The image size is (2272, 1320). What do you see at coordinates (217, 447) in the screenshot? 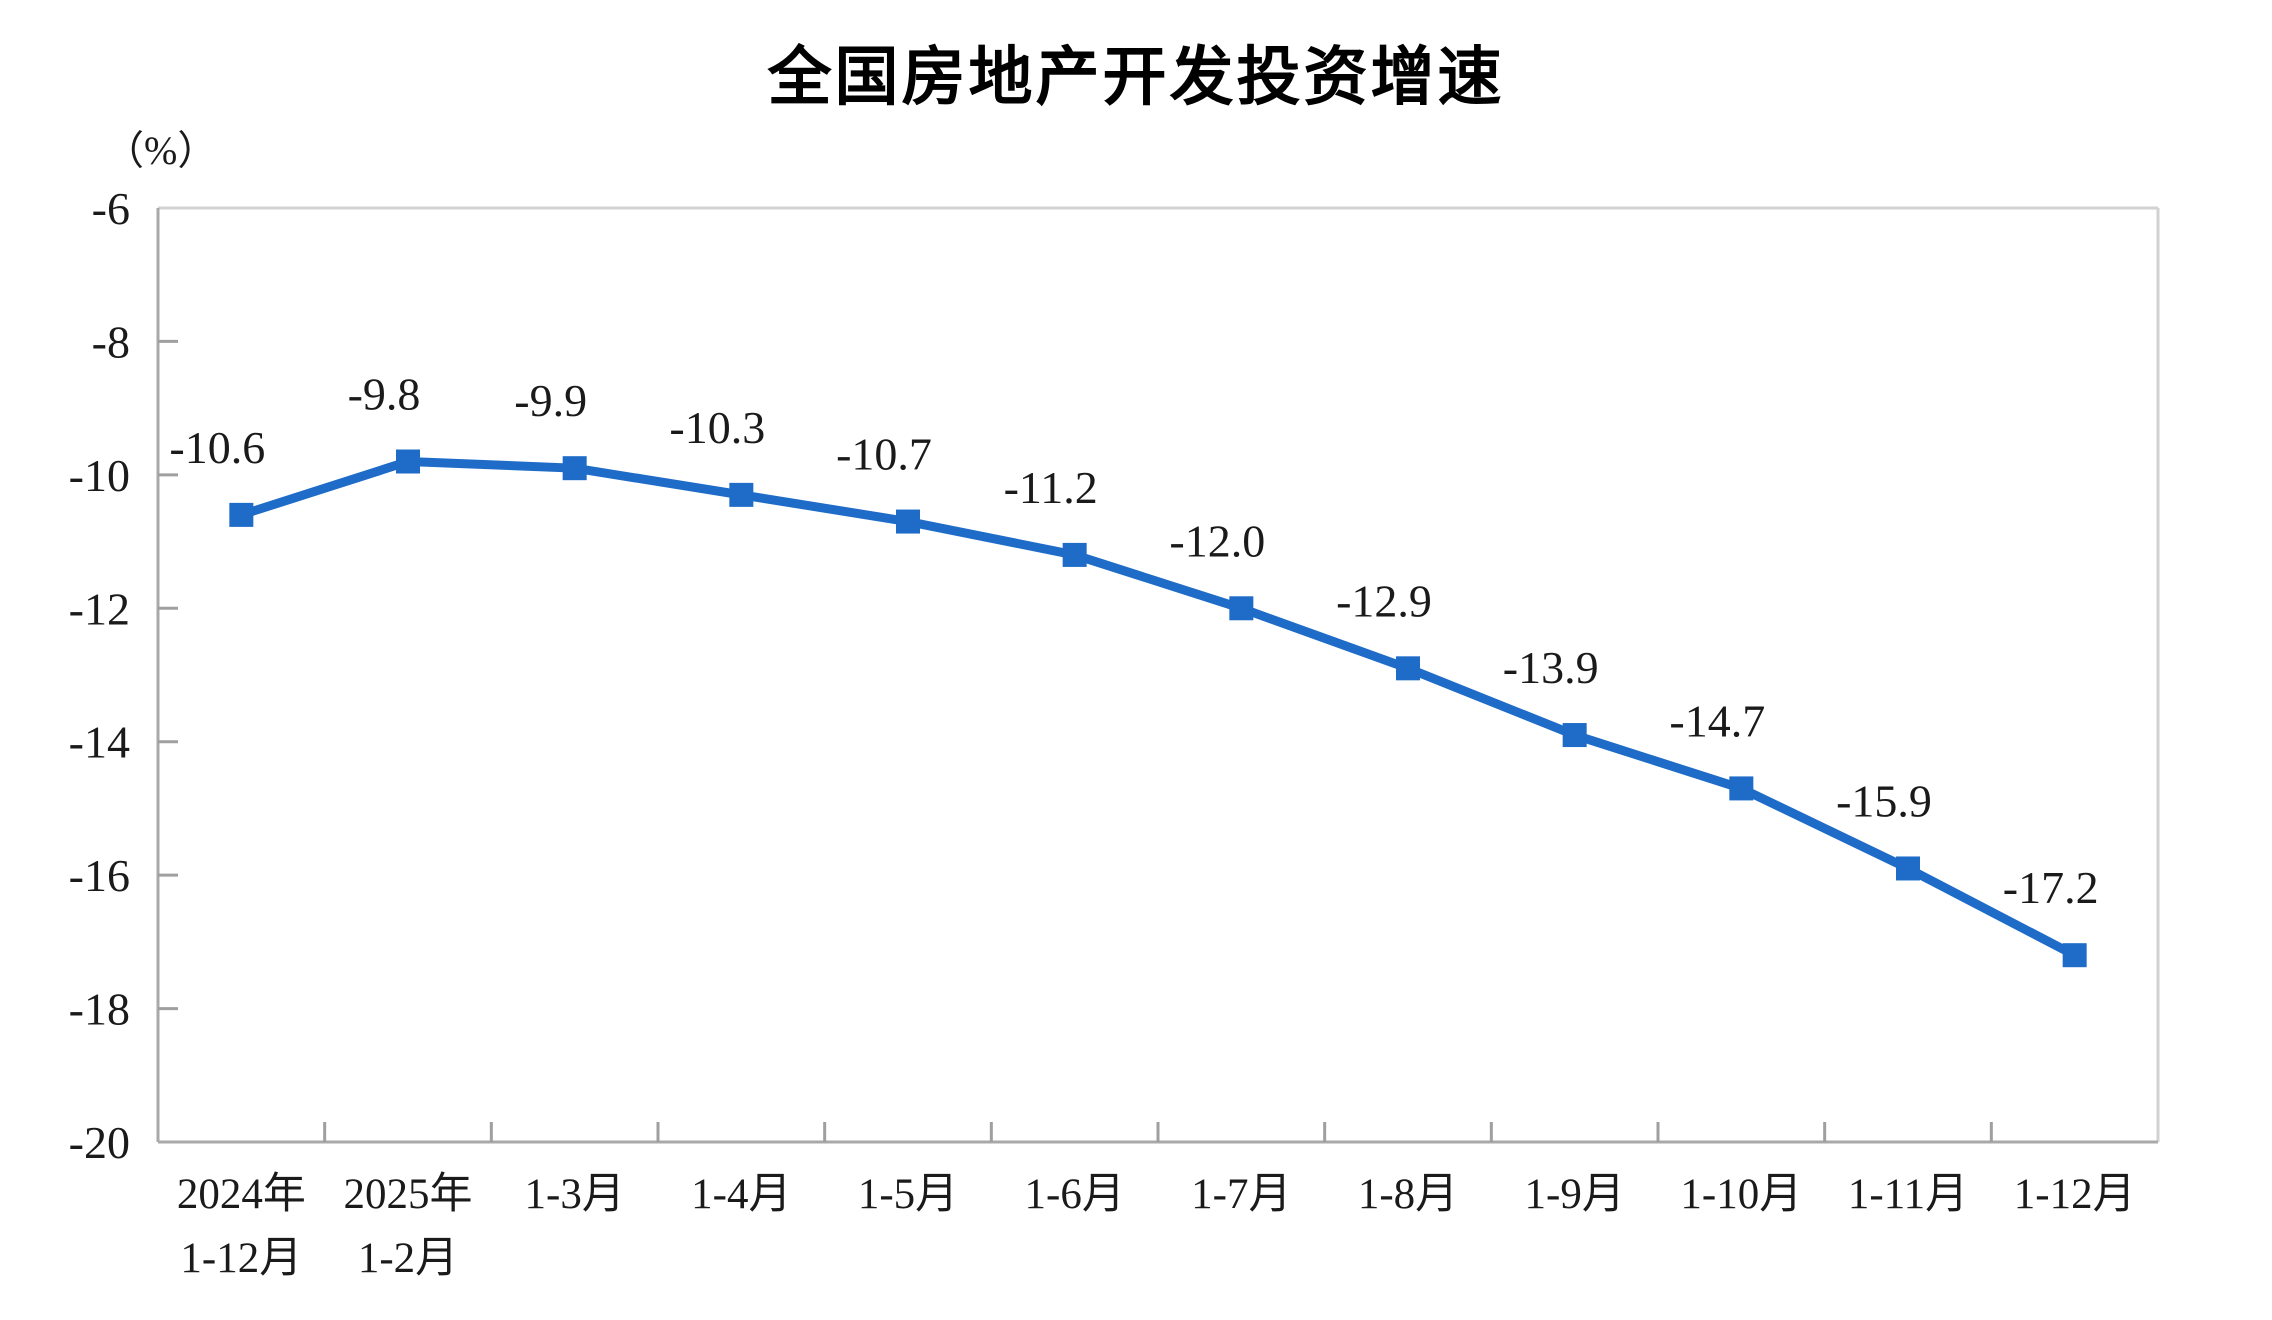
I see `data-point-label: -10.6` at bounding box center [217, 447].